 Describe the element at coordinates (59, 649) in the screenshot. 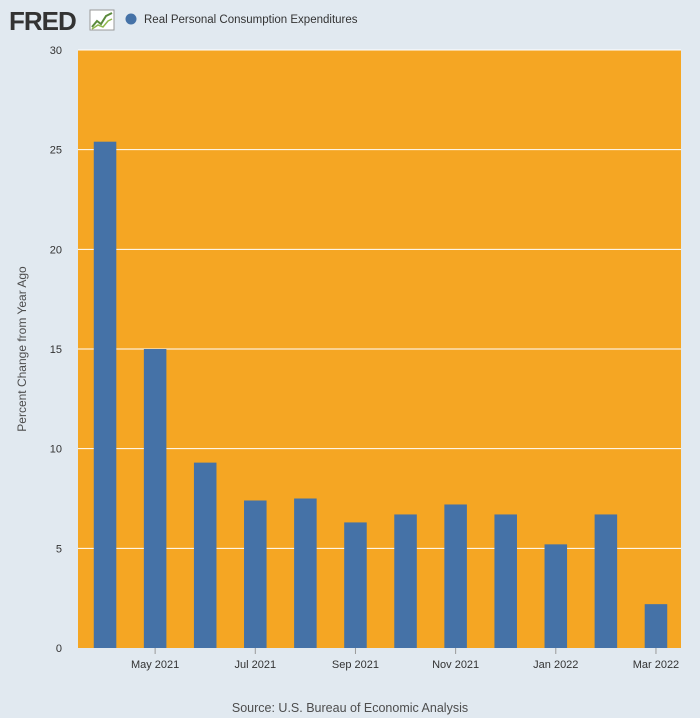

I see `y-tick-label: 0` at that location.